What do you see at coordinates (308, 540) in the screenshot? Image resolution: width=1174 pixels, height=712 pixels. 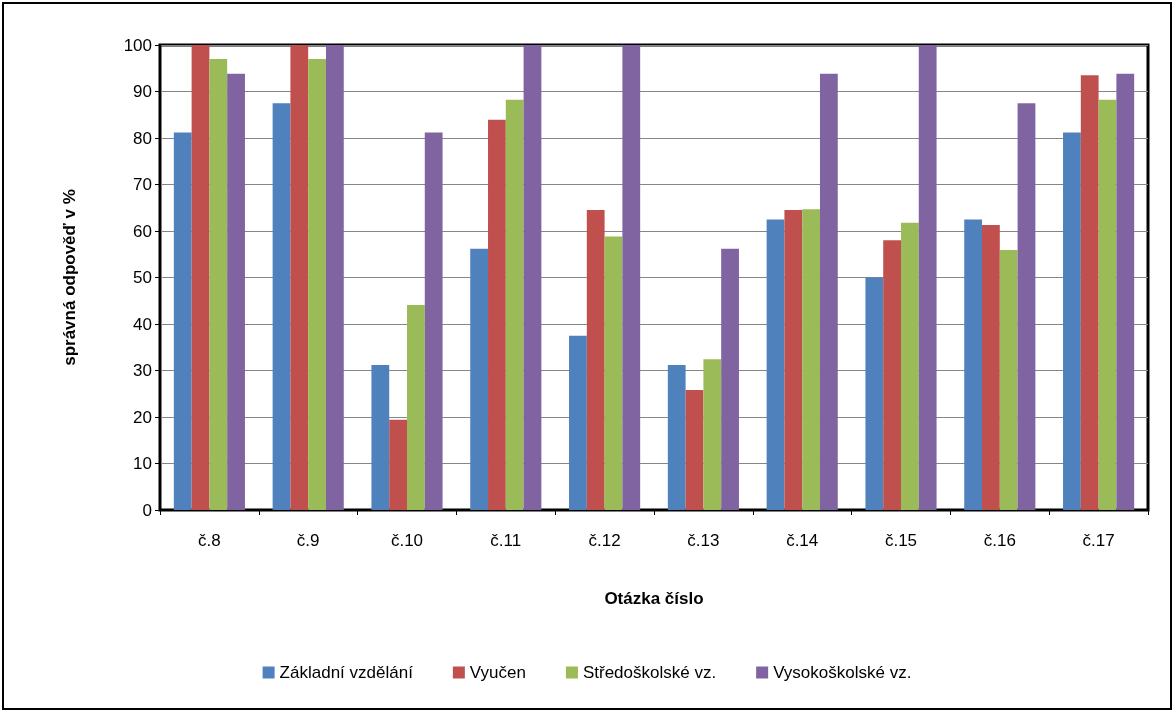 I see `x-tick-label: č.9` at bounding box center [308, 540].